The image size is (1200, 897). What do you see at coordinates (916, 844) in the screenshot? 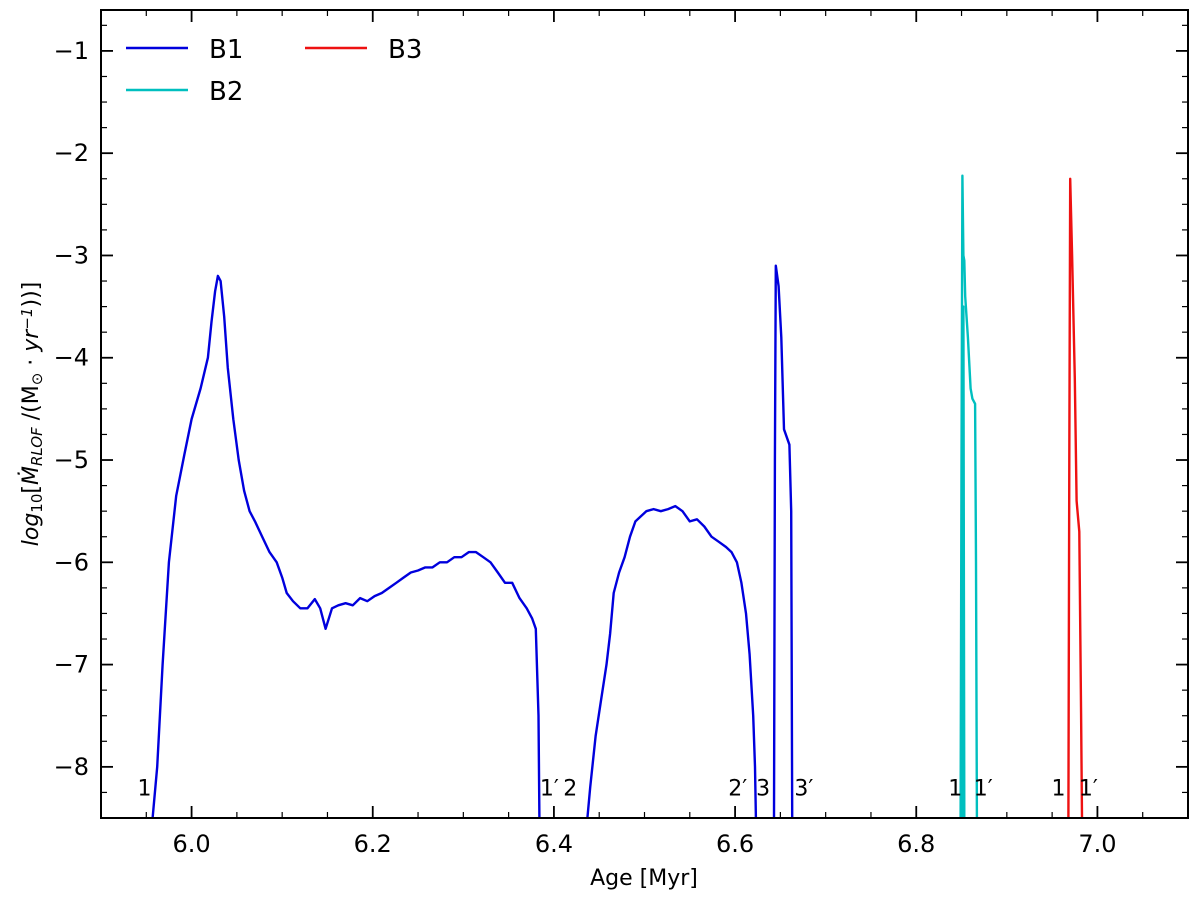
I see `x-tick-label: 6.8` at bounding box center [916, 844].